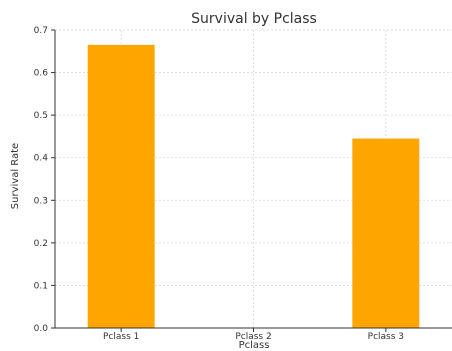  What do you see at coordinates (121, 337) in the screenshot?
I see `x-tick-label: Pclass 1` at bounding box center [121, 337].